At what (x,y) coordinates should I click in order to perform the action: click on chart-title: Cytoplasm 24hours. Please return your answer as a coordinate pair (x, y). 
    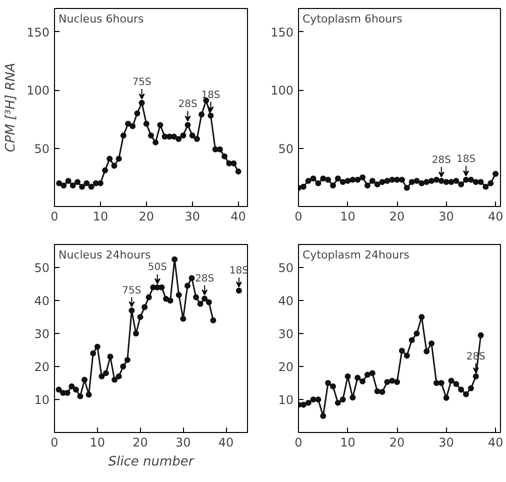
    Looking at the image, I should click on (356, 255).